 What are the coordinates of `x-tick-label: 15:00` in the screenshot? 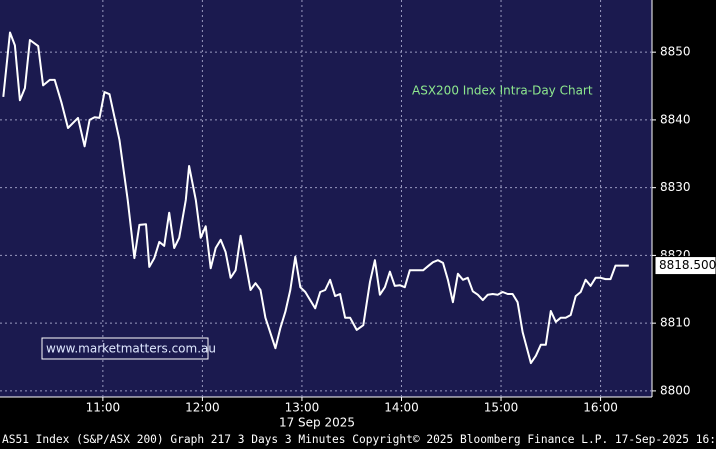 It's located at (501, 408).